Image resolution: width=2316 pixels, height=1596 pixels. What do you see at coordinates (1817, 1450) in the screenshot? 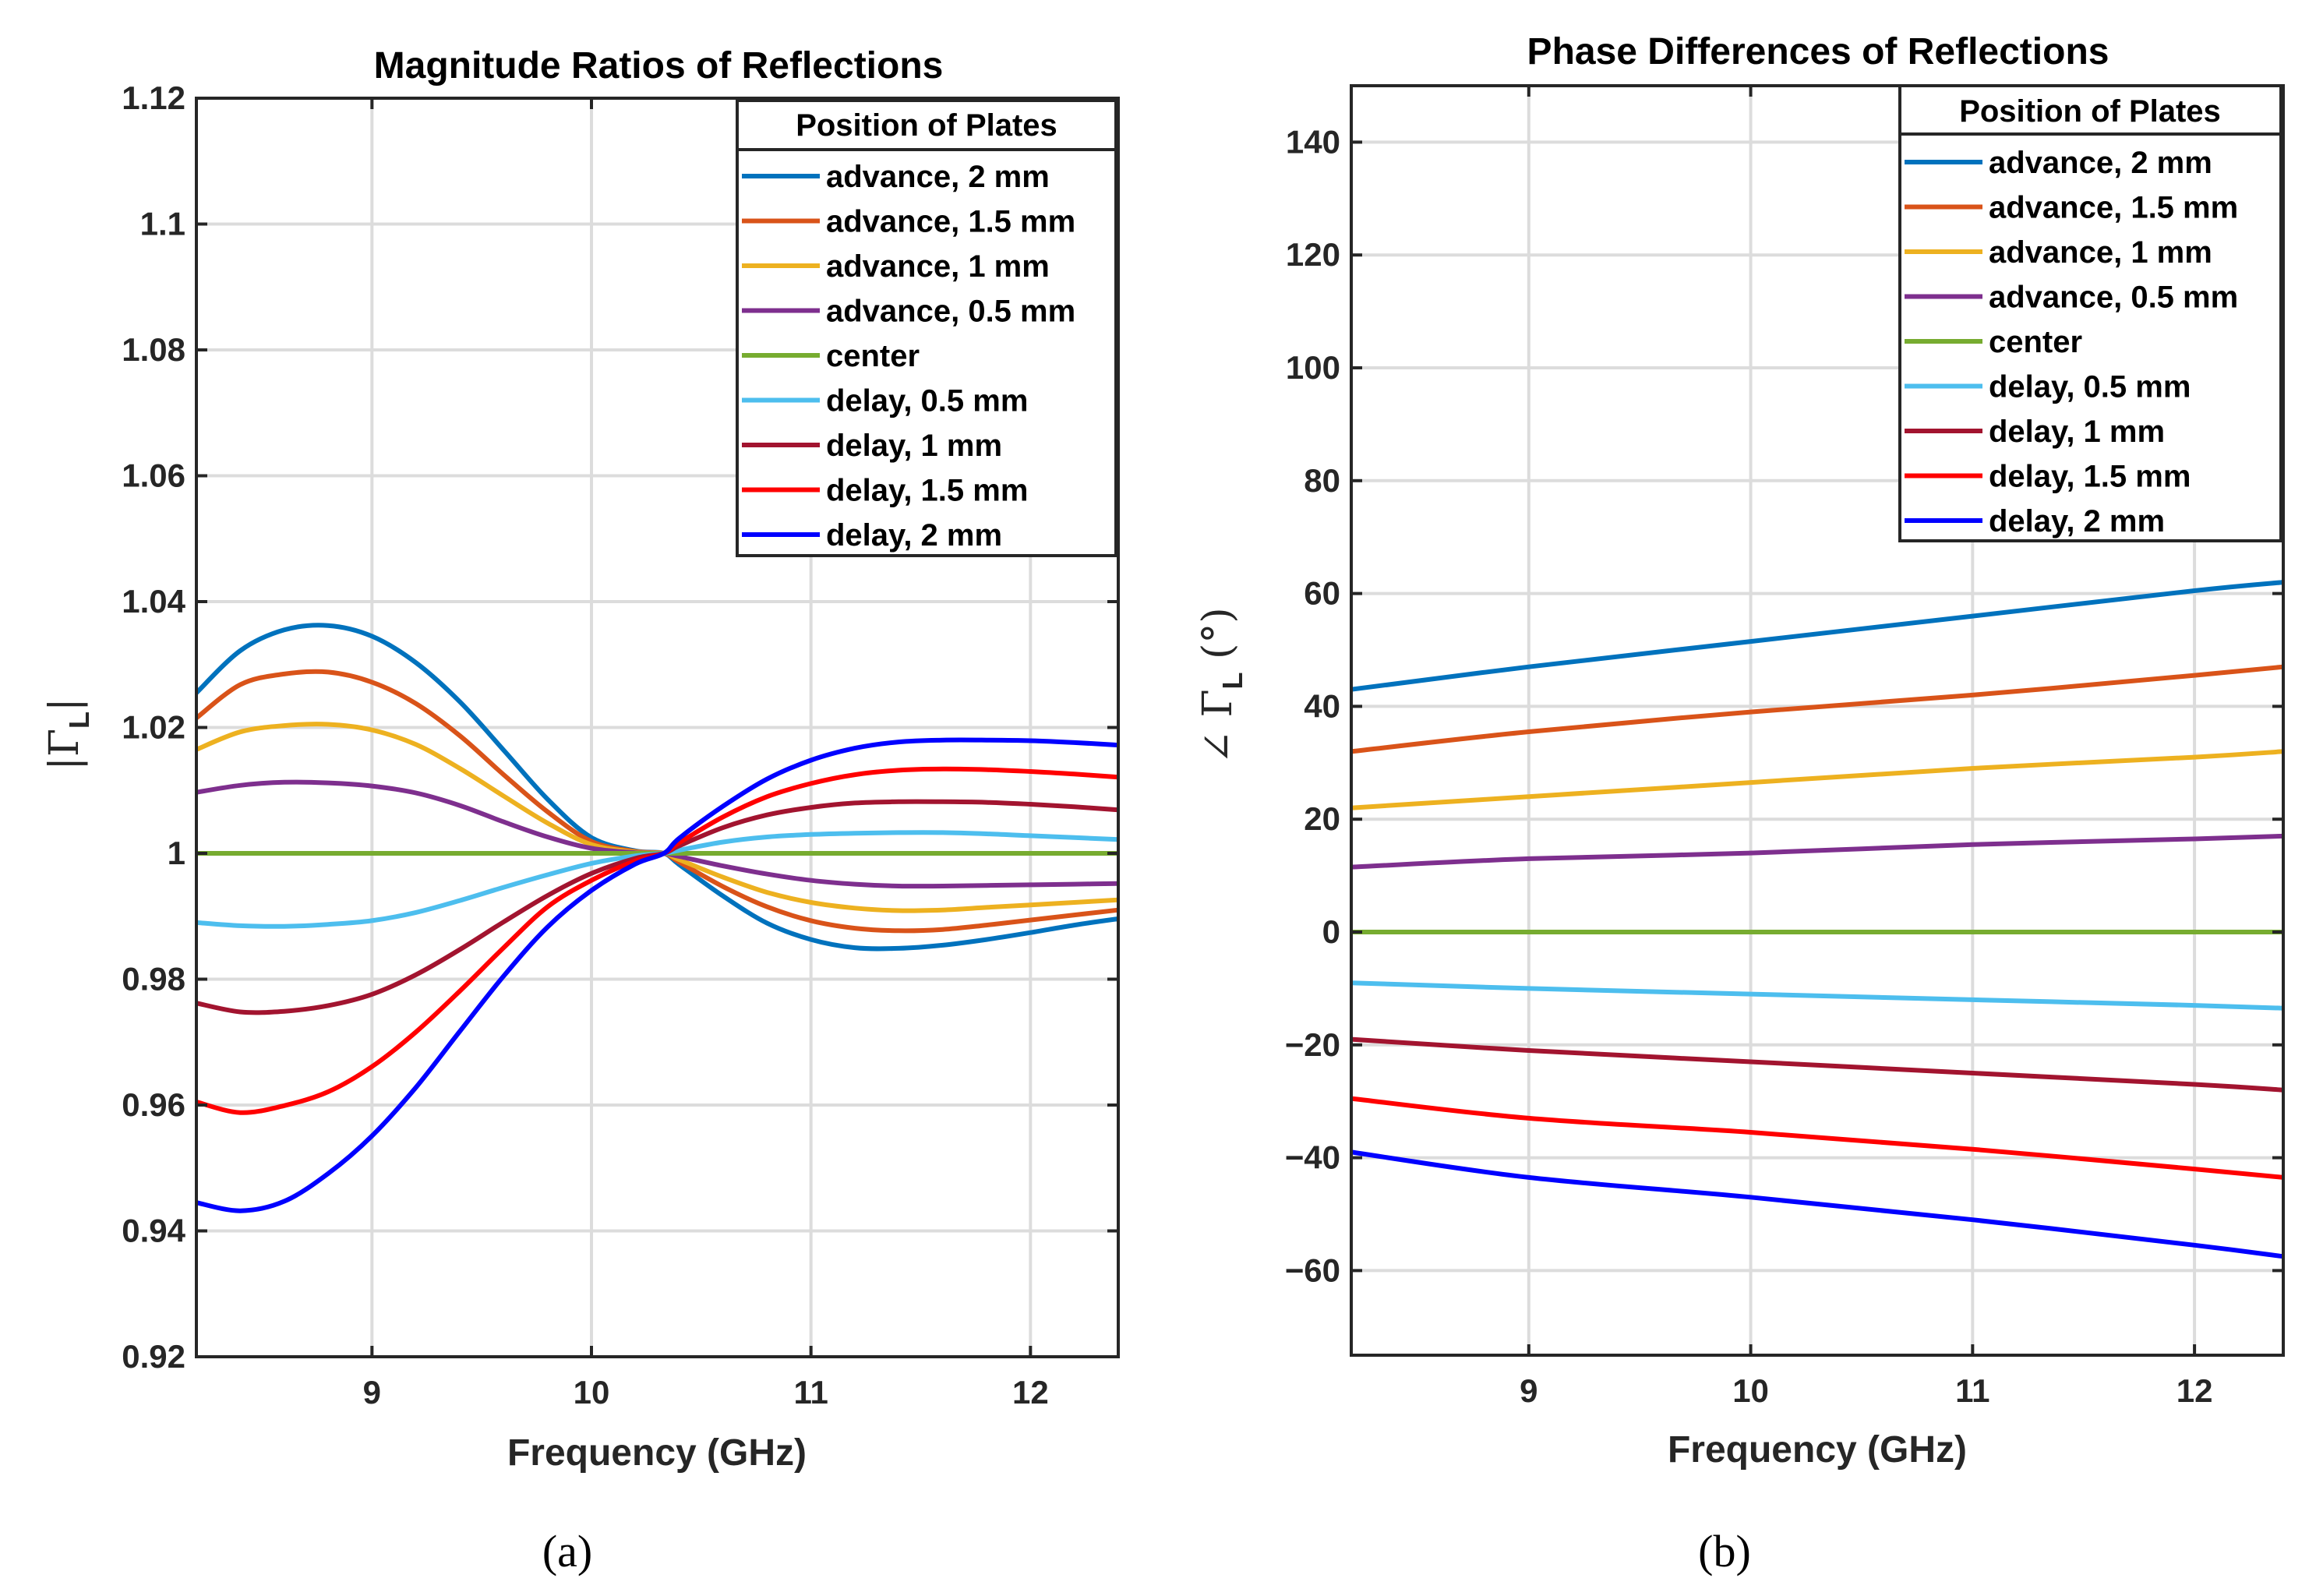
I see `chart-b-xlabel: Frequency (GHz)` at bounding box center [1817, 1450].